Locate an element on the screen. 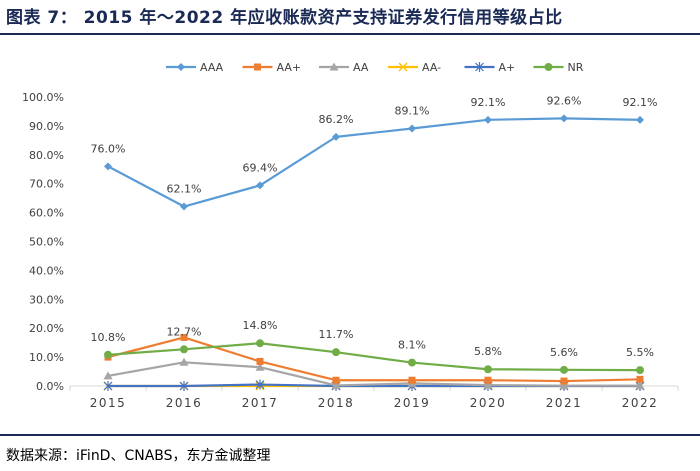 The width and height of the screenshot is (700, 471). series-line-aa is located at coordinates (373, 374).